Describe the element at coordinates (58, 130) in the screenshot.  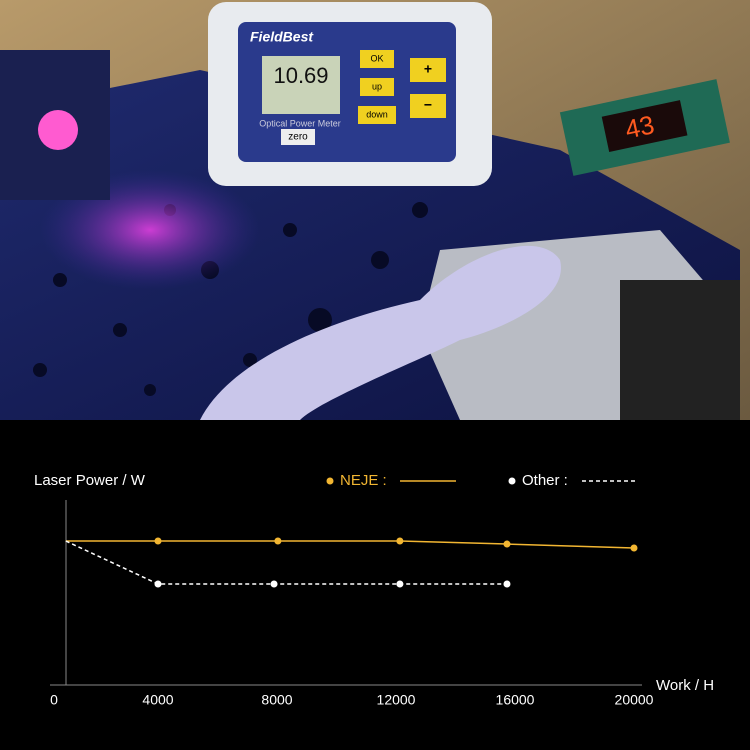
I see `laser-spot` at that location.